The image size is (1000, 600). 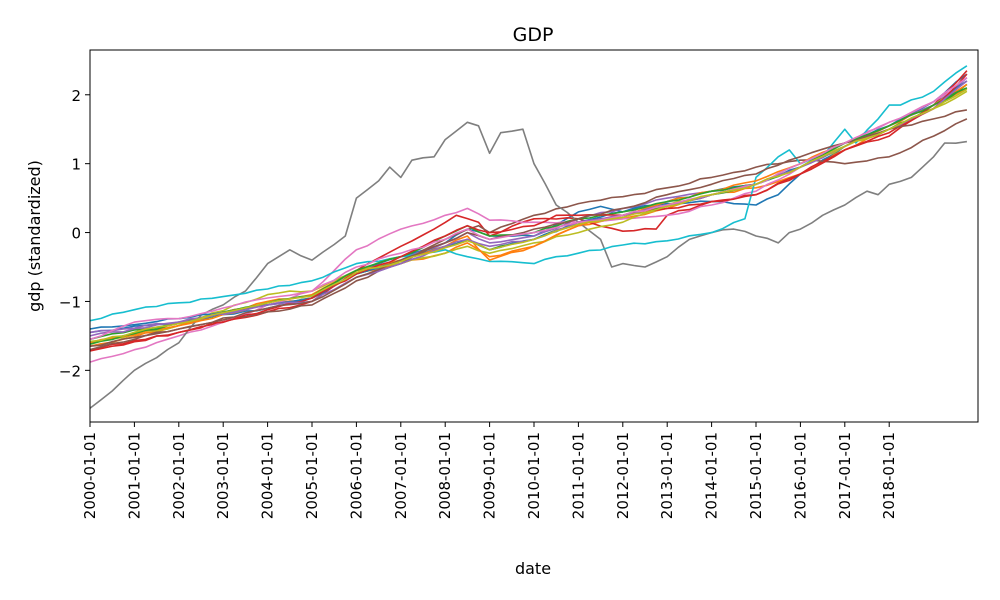 What do you see at coordinates (76, 96) in the screenshot?
I see `y-tick-label: 2` at bounding box center [76, 96].